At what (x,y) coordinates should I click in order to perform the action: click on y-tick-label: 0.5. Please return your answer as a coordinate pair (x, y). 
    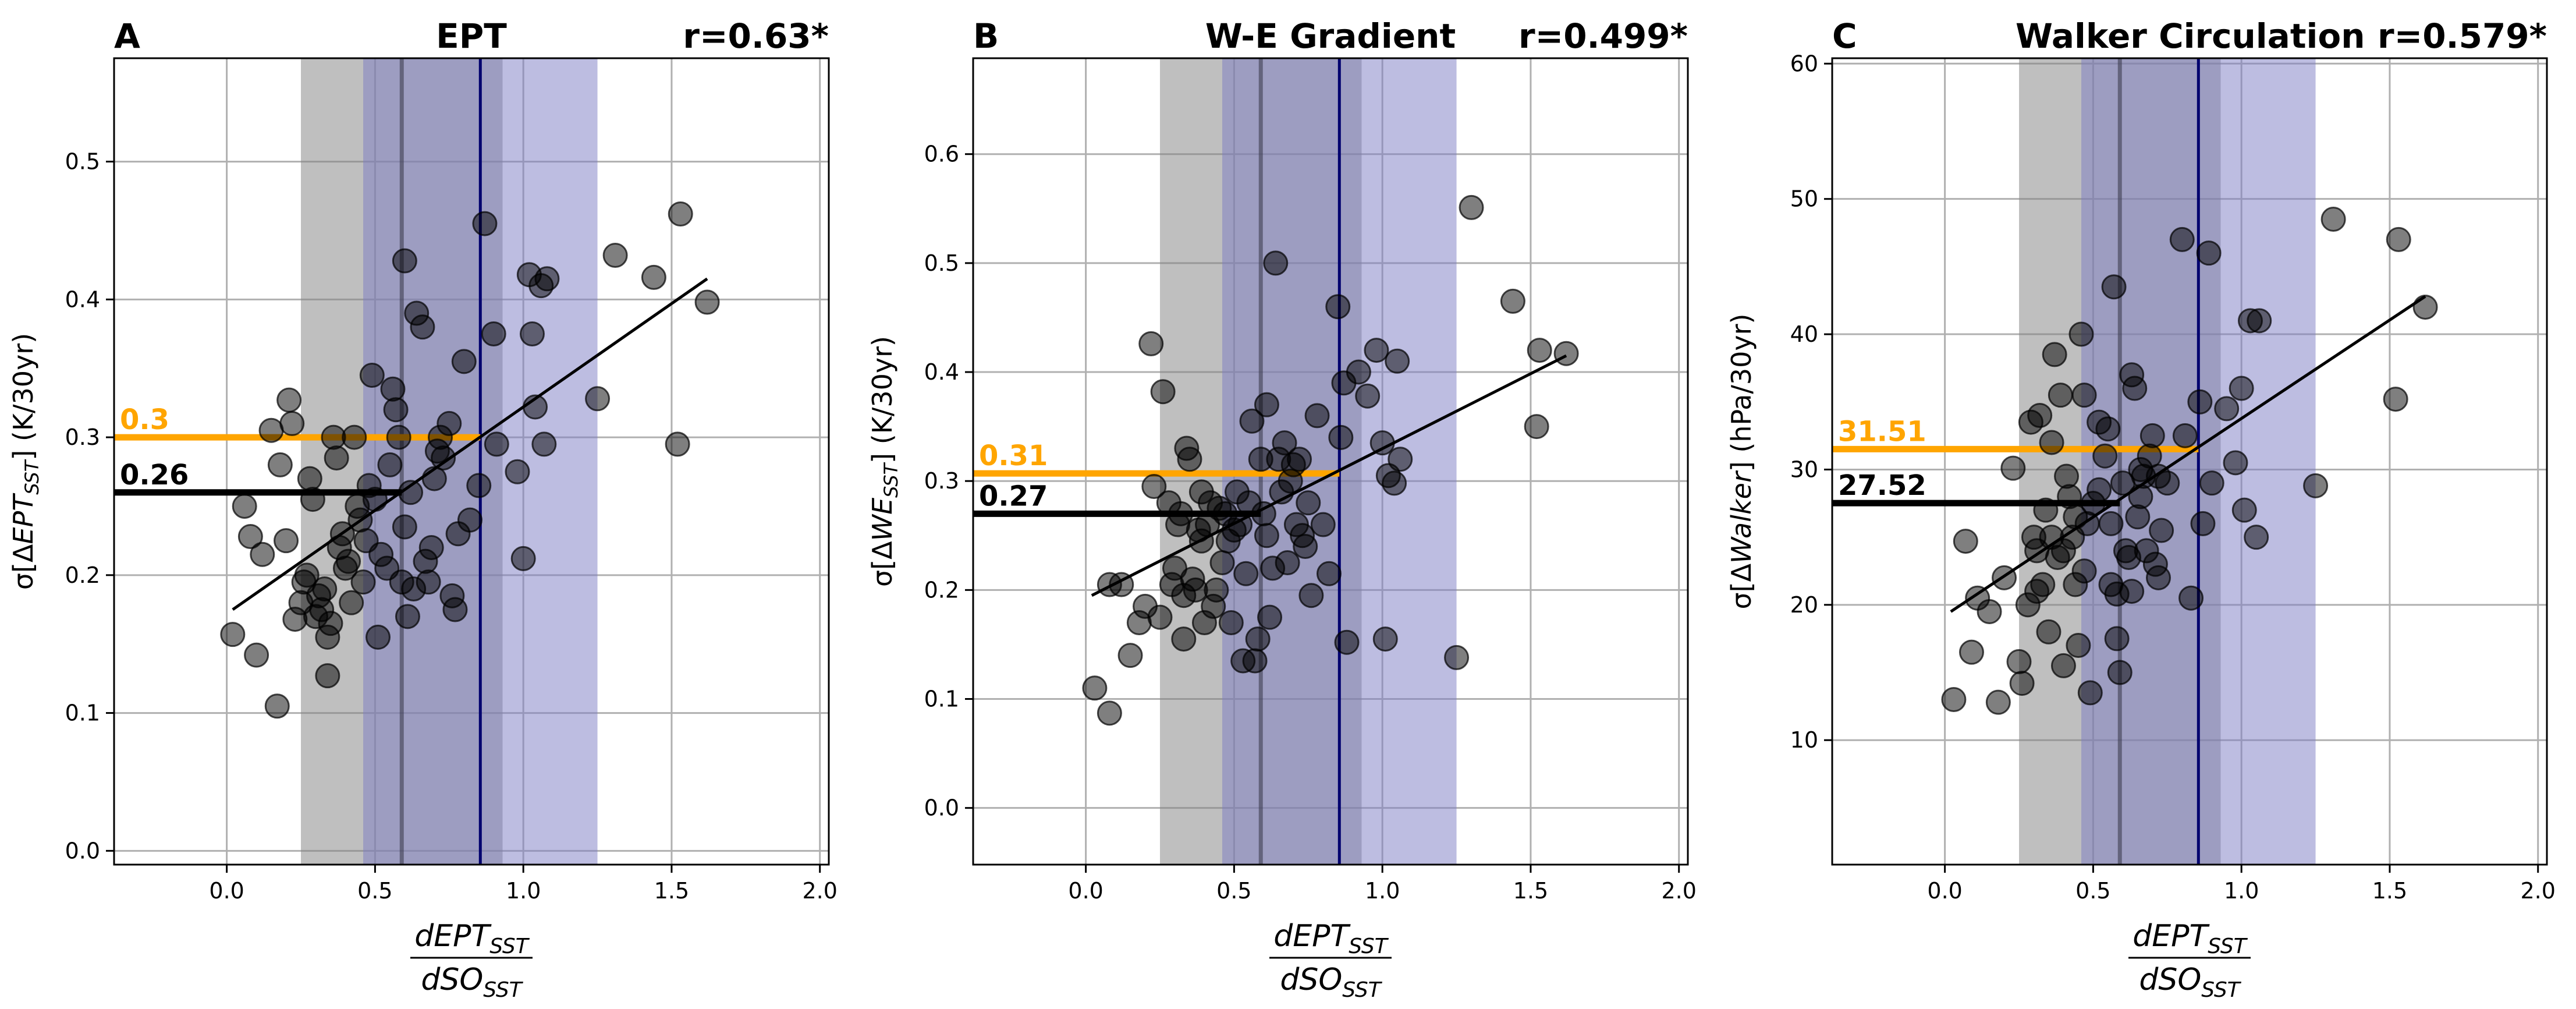
    Looking at the image, I should click on (82, 162).